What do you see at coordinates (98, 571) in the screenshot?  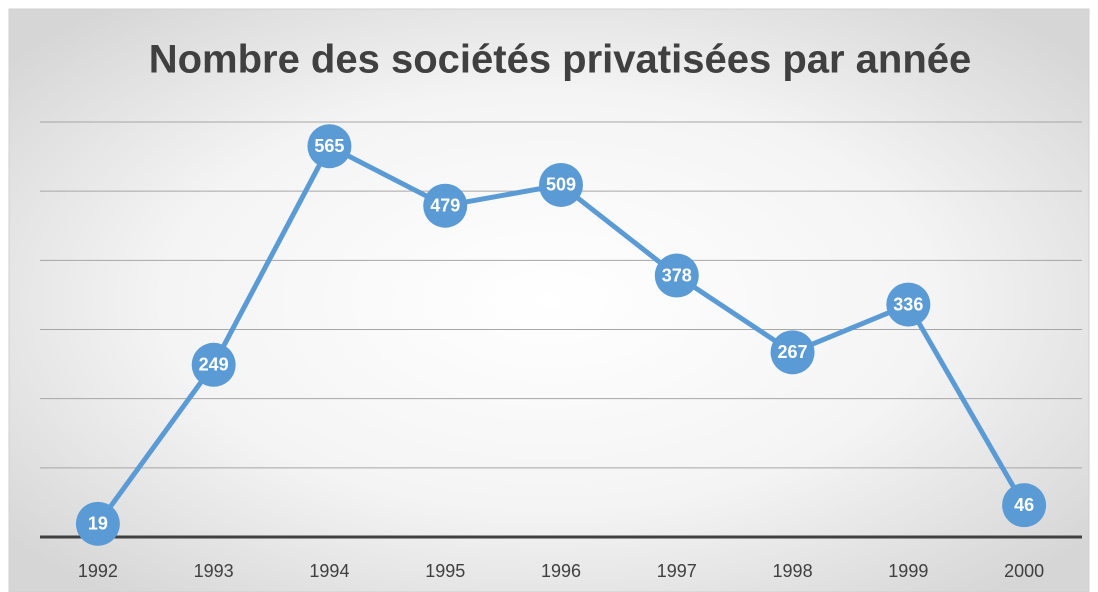 I see `x-tick-label: 1992` at bounding box center [98, 571].